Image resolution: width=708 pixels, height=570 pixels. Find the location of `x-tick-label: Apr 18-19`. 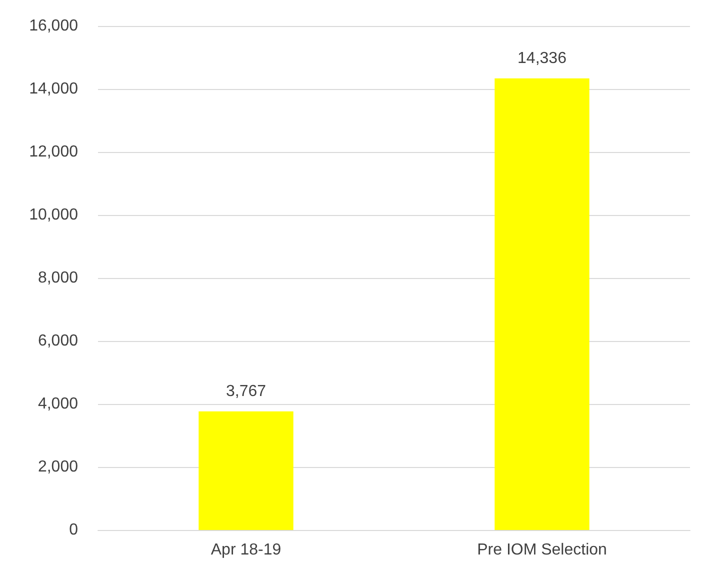

x-tick-label: Apr 18-19 is located at coordinates (246, 550).